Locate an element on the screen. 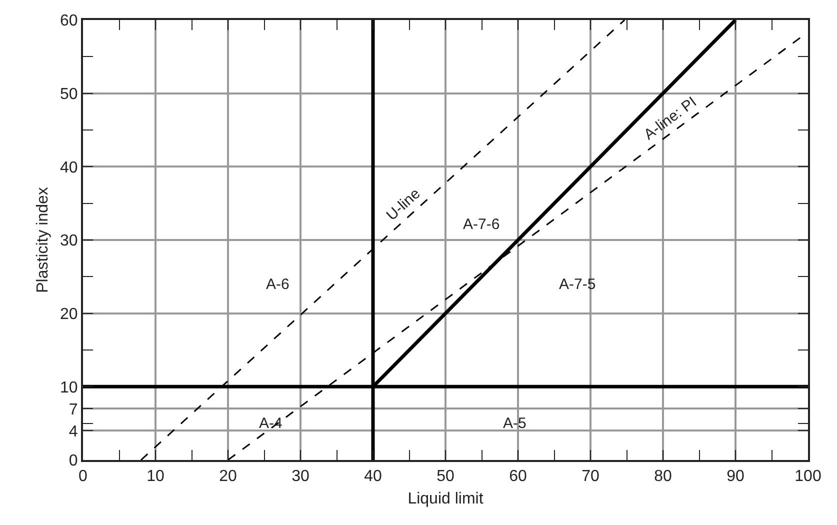  x-tick-label: 90 is located at coordinates (735, 477).